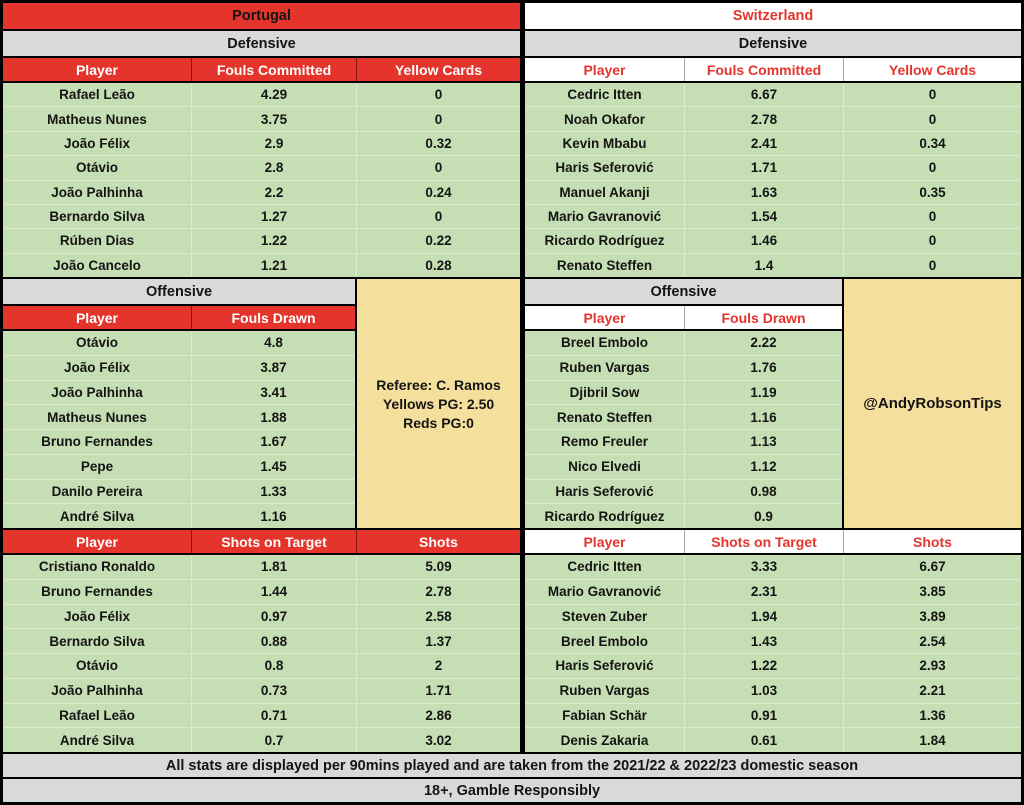 The image size is (1024, 805). I want to click on table-row: Ricardo Rodríguez 1.46 0, so click(773, 241).